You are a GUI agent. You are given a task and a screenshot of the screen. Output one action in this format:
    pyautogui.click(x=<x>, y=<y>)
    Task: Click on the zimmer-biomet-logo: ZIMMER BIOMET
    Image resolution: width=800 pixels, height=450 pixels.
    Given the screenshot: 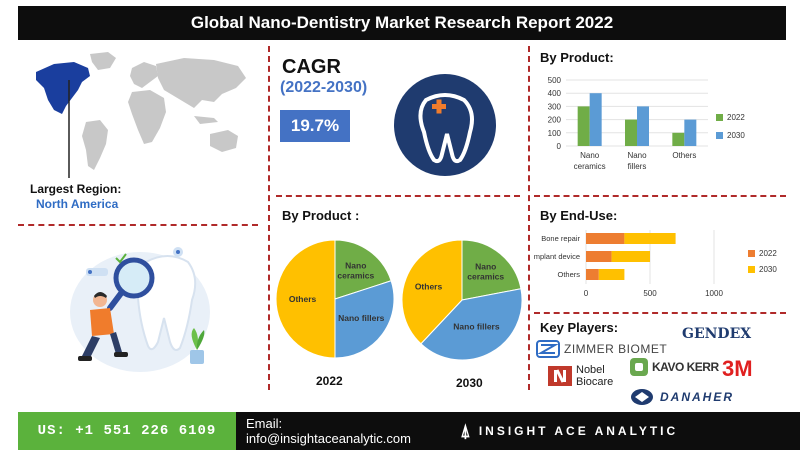 What is the action you would take?
    pyautogui.click(x=601, y=349)
    